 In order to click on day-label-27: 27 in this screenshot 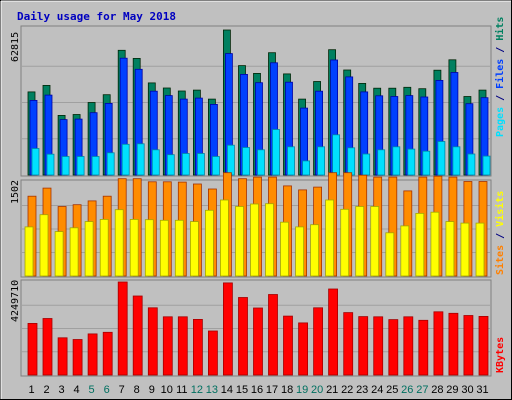, I will do `click(422, 390)`.